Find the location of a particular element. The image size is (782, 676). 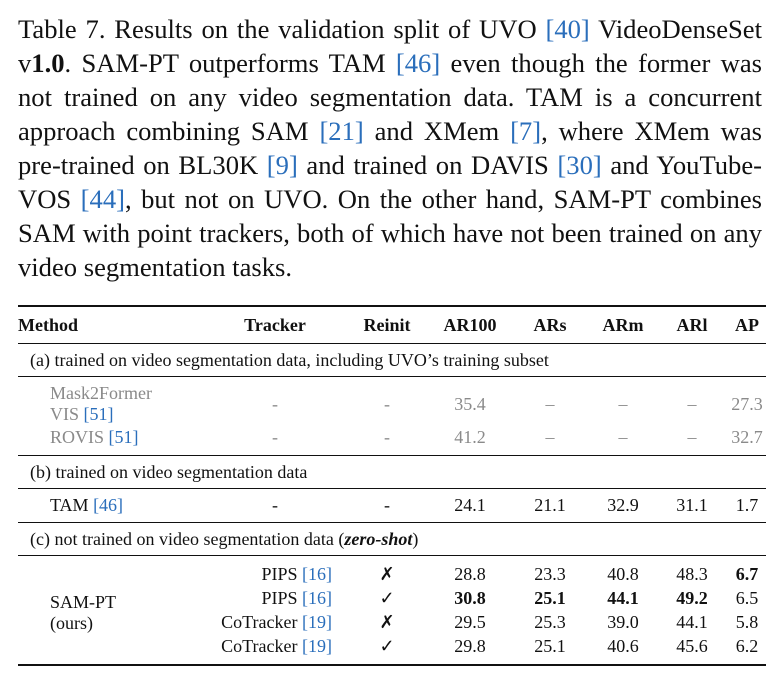

arl-cell: 45.6 is located at coordinates (692, 645).